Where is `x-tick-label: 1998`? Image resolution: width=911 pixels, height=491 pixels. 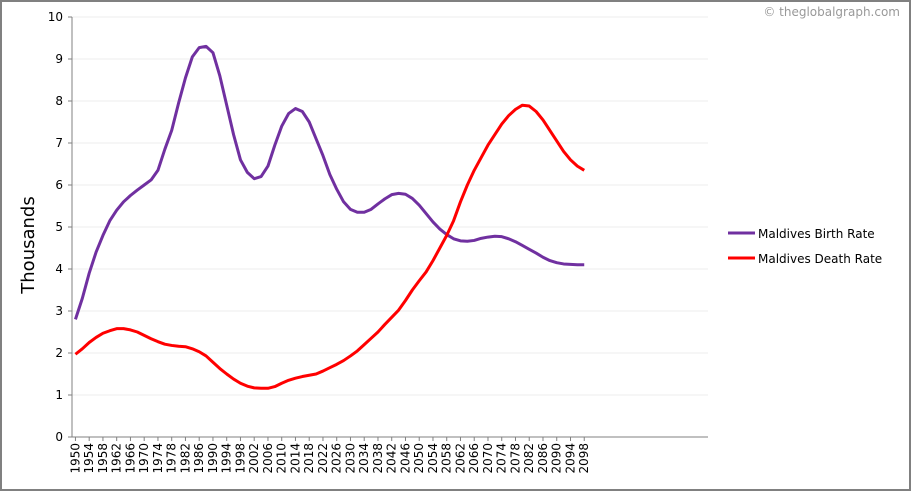
x-tick-label: 1998 is located at coordinates (240, 458).